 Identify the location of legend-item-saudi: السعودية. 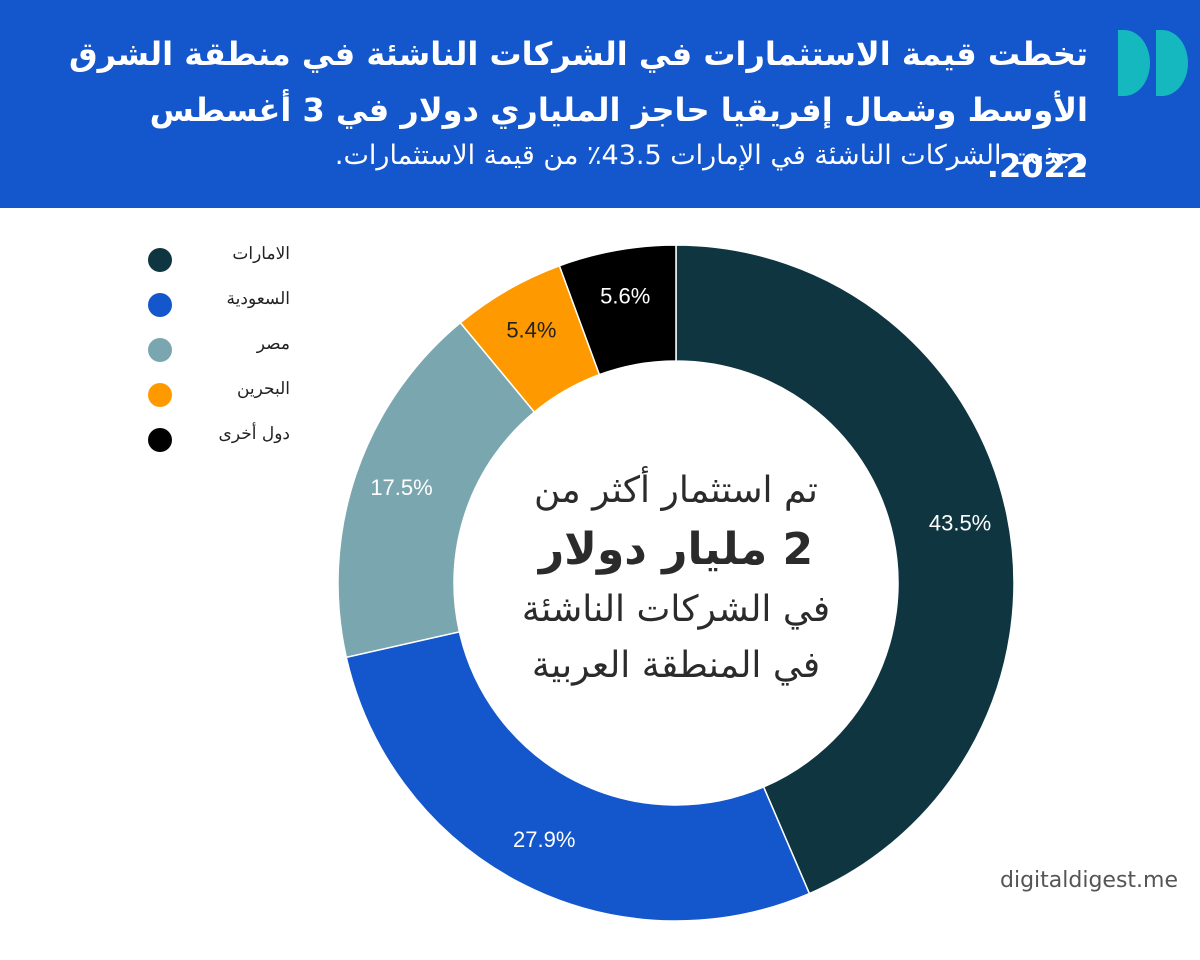
(215, 305).